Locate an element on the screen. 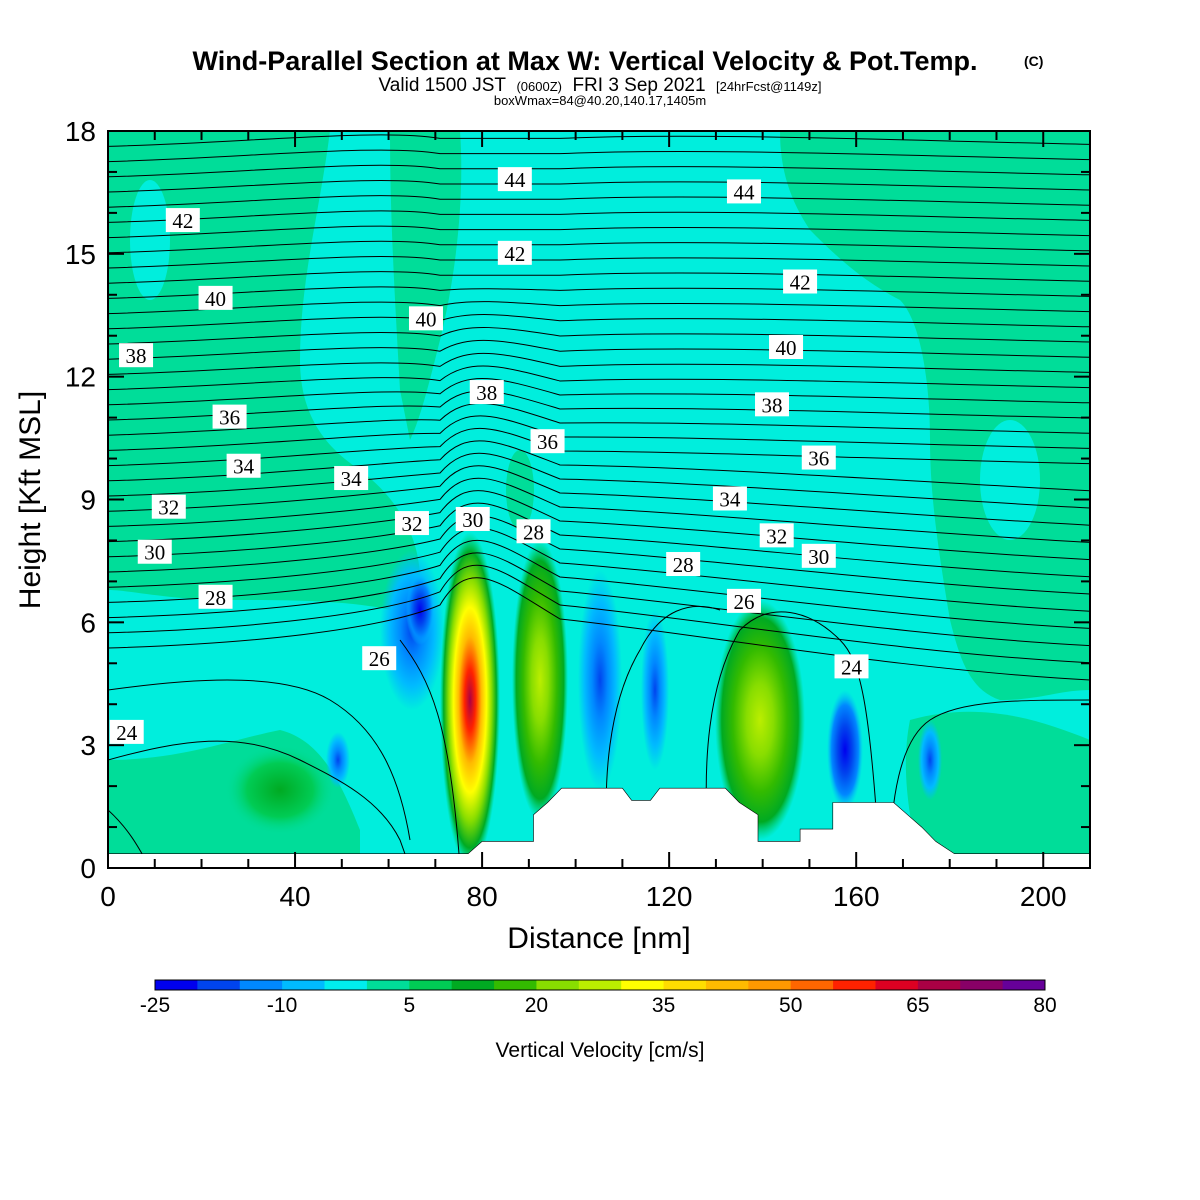 This screenshot has height=1200, width=1200. y-axis-label: Height [Kft MSL] is located at coordinates (30, 500).